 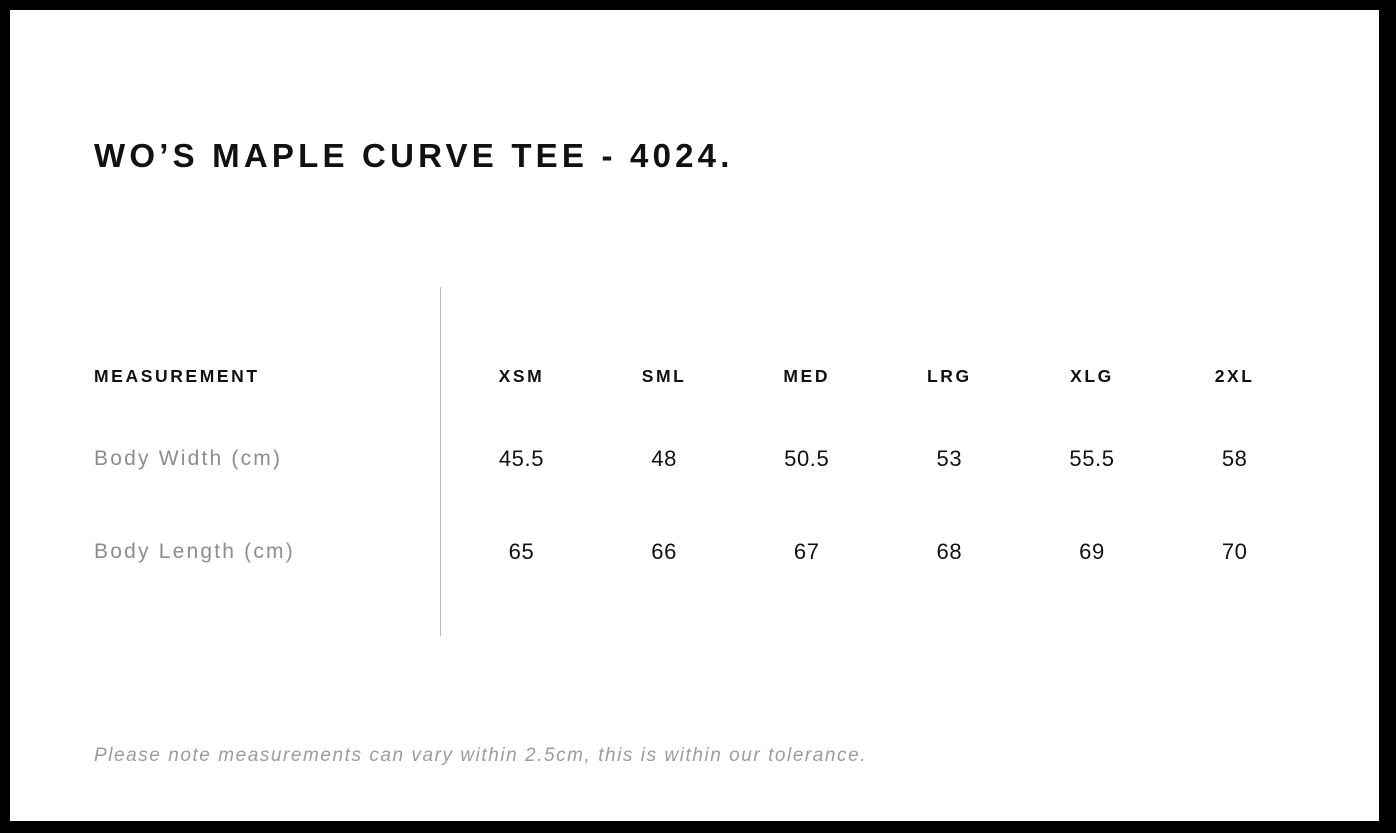 What do you see at coordinates (664, 375) in the screenshot?
I see `column-header-sml: SML` at bounding box center [664, 375].